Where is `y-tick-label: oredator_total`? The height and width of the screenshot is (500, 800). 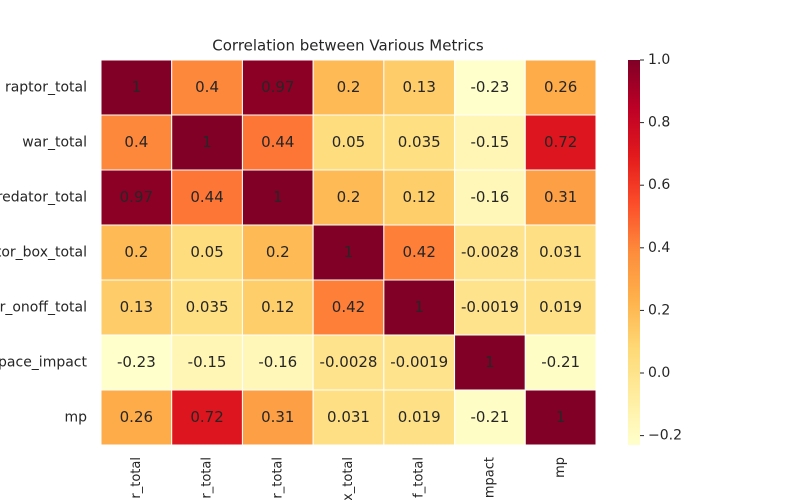
y-tick-label: oredator_total is located at coordinates (43, 198).